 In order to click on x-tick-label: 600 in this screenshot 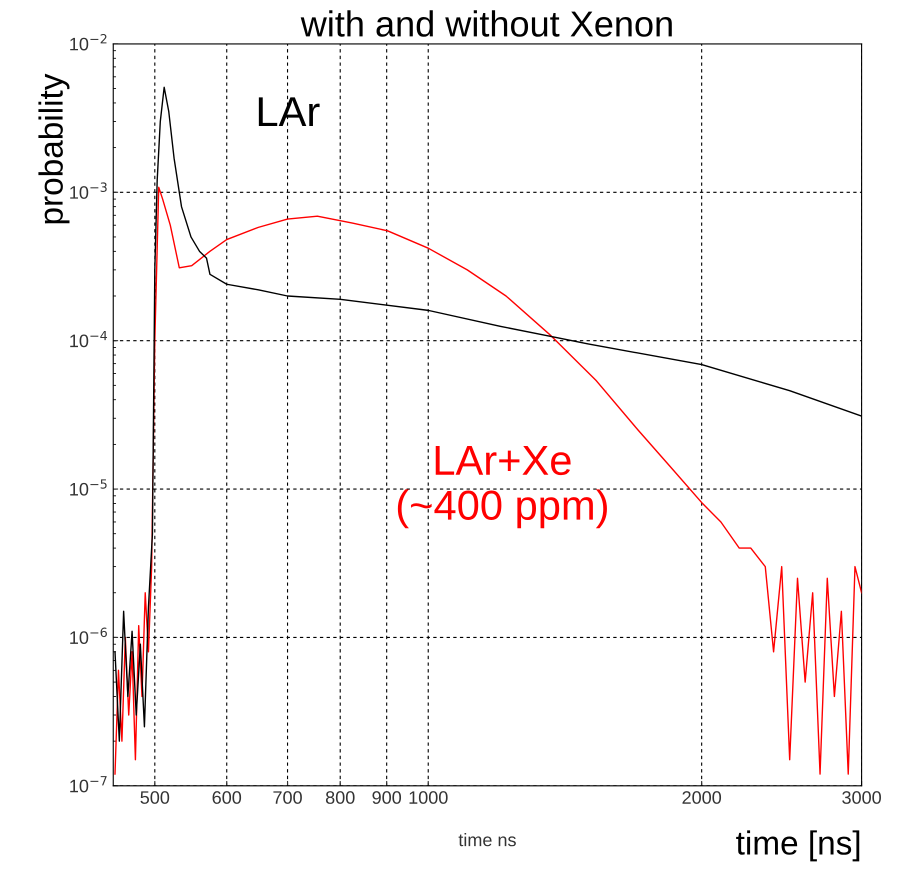, I will do `click(227, 797)`.